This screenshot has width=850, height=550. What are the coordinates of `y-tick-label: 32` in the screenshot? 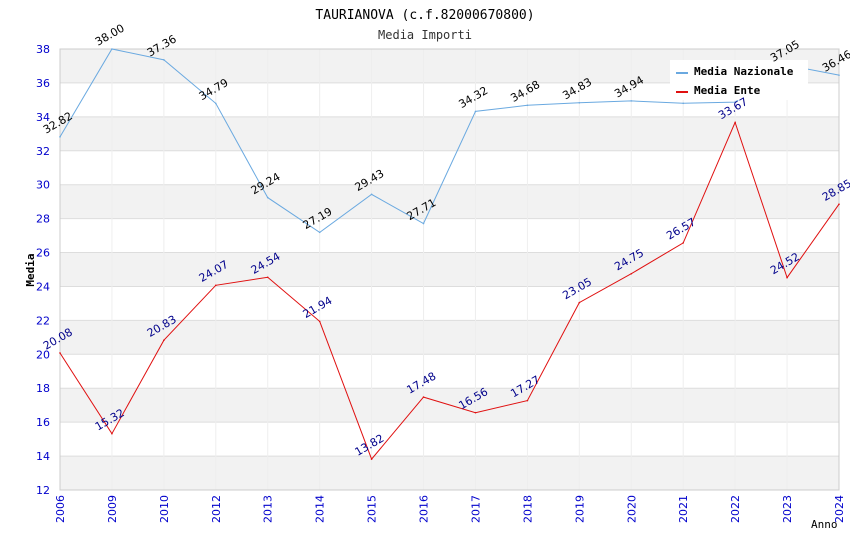 It's located at (43, 151).